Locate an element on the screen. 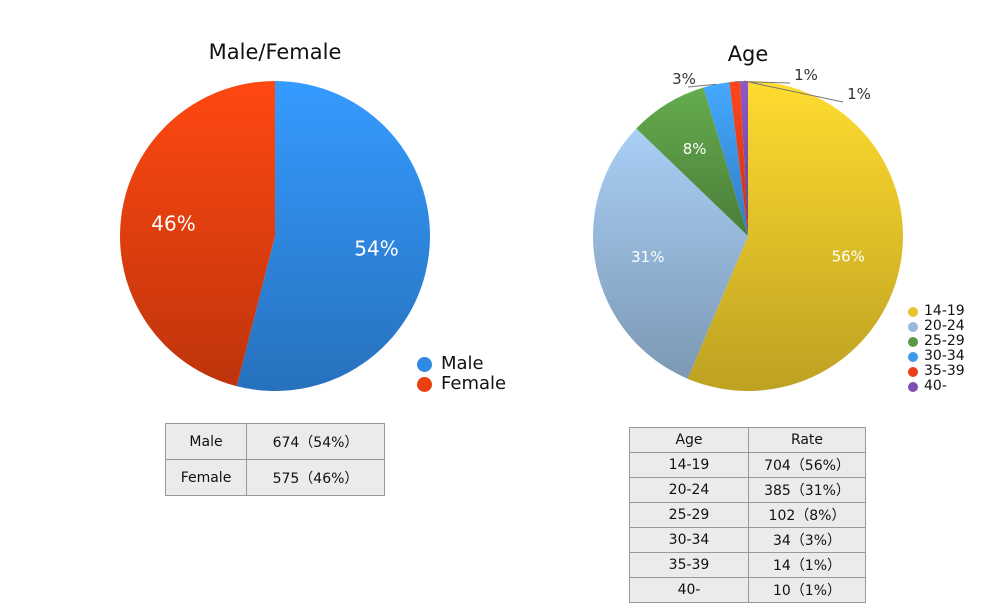 The height and width of the screenshot is (613, 997). data-label: 56% is located at coordinates (848, 257).